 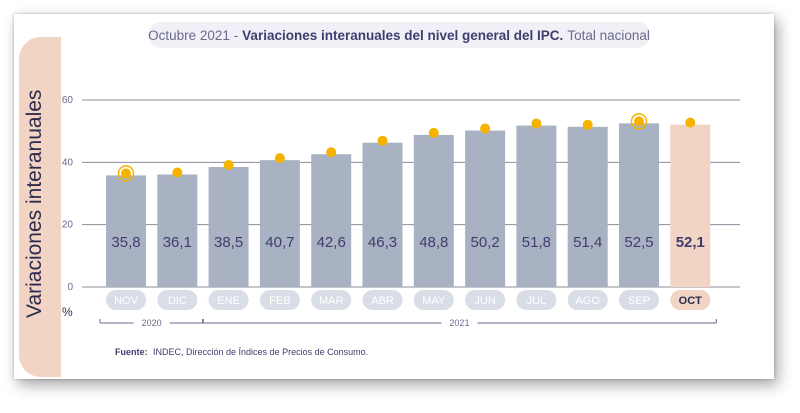 I want to click on category-label: SEP, so click(x=639, y=301).